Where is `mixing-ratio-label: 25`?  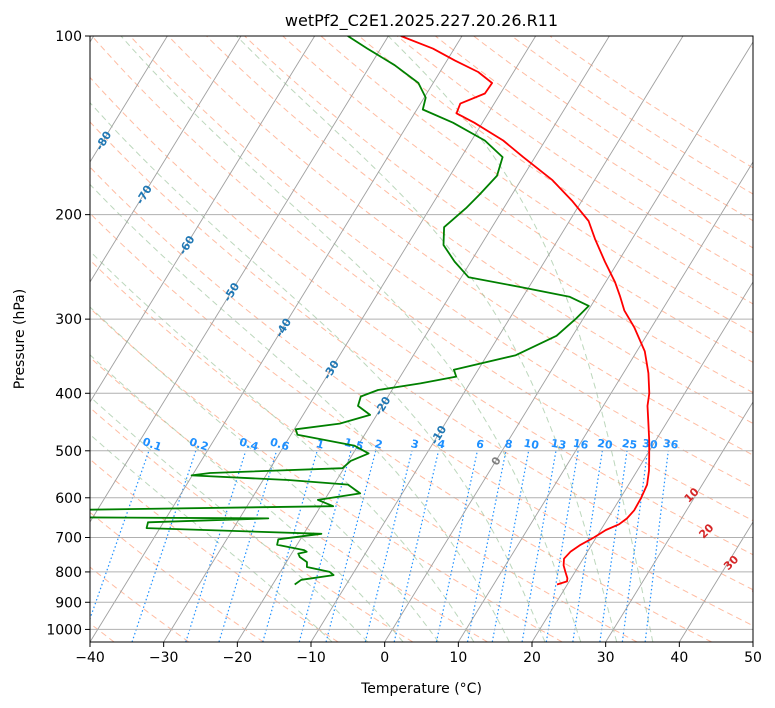
mixing-ratio-label: 25 is located at coordinates (629, 444).